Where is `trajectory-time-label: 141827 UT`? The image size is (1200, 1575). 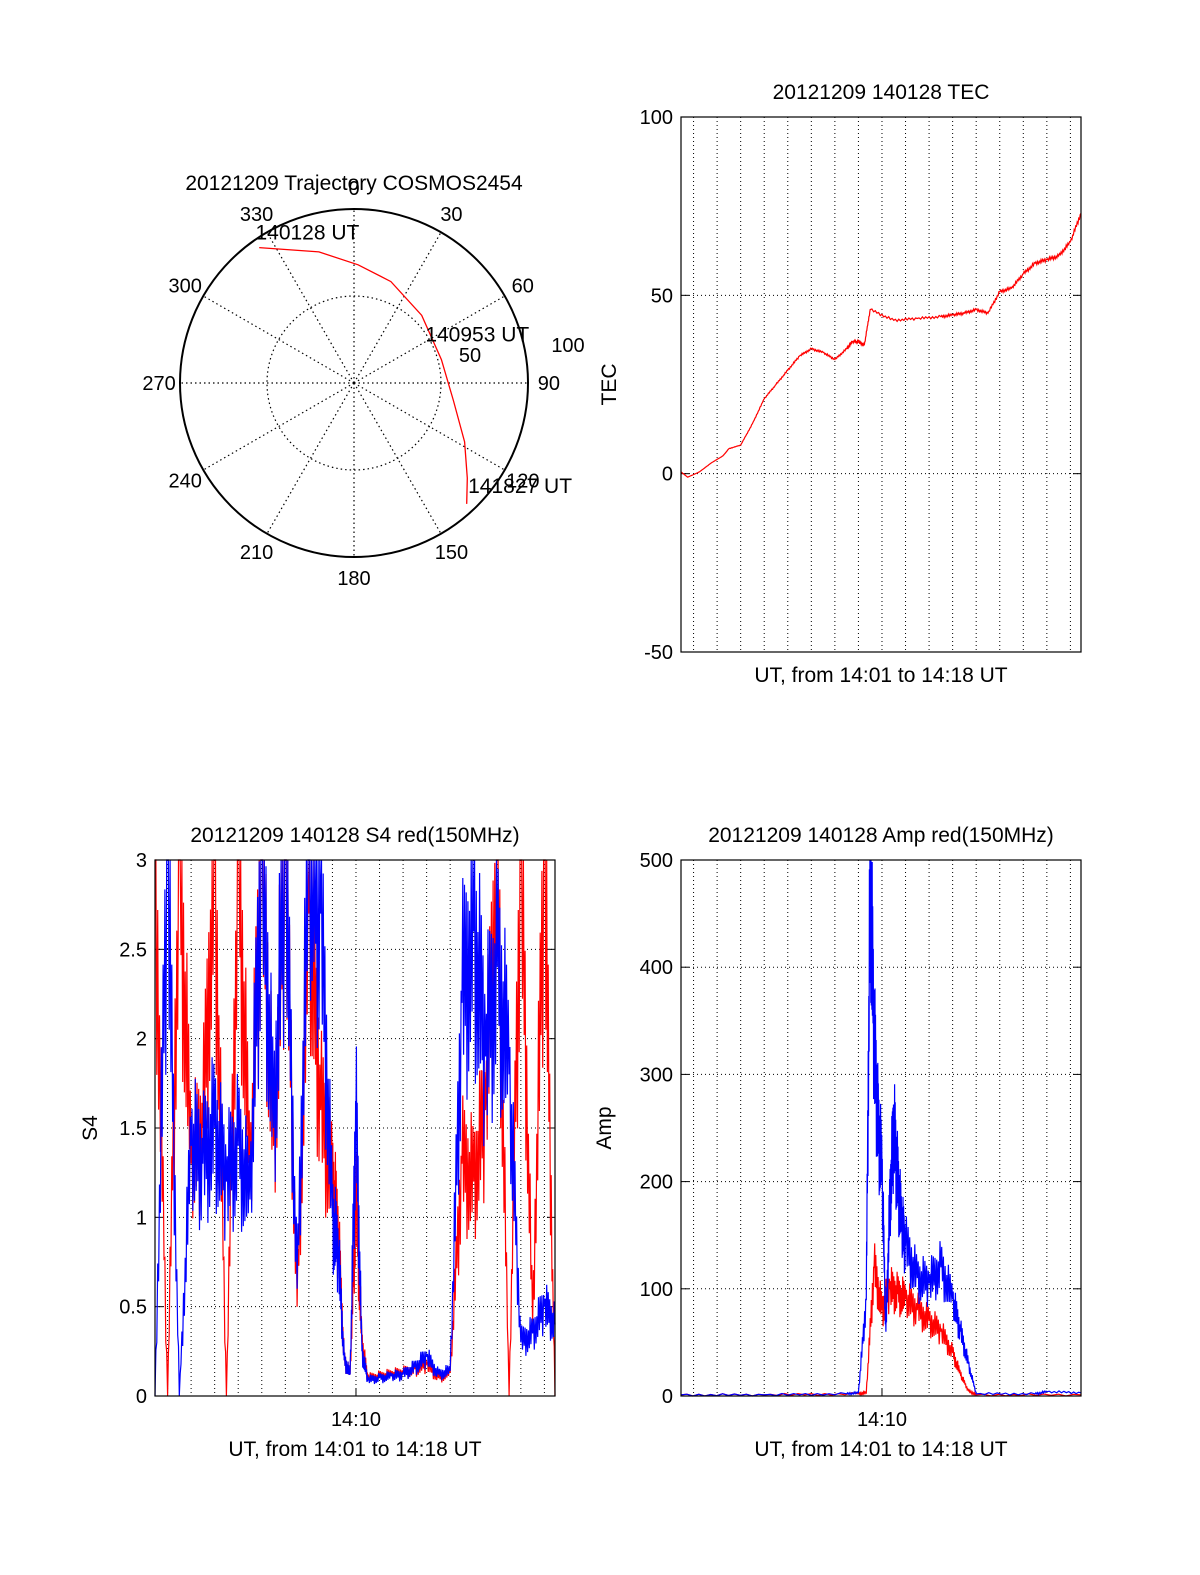
trajectory-time-label: 141827 UT is located at coordinates (520, 486).